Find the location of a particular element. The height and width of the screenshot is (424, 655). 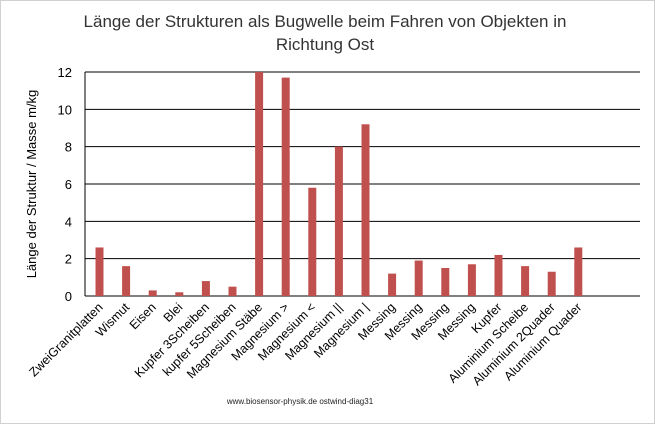

y-tick-label: 12 is located at coordinates (65, 72).